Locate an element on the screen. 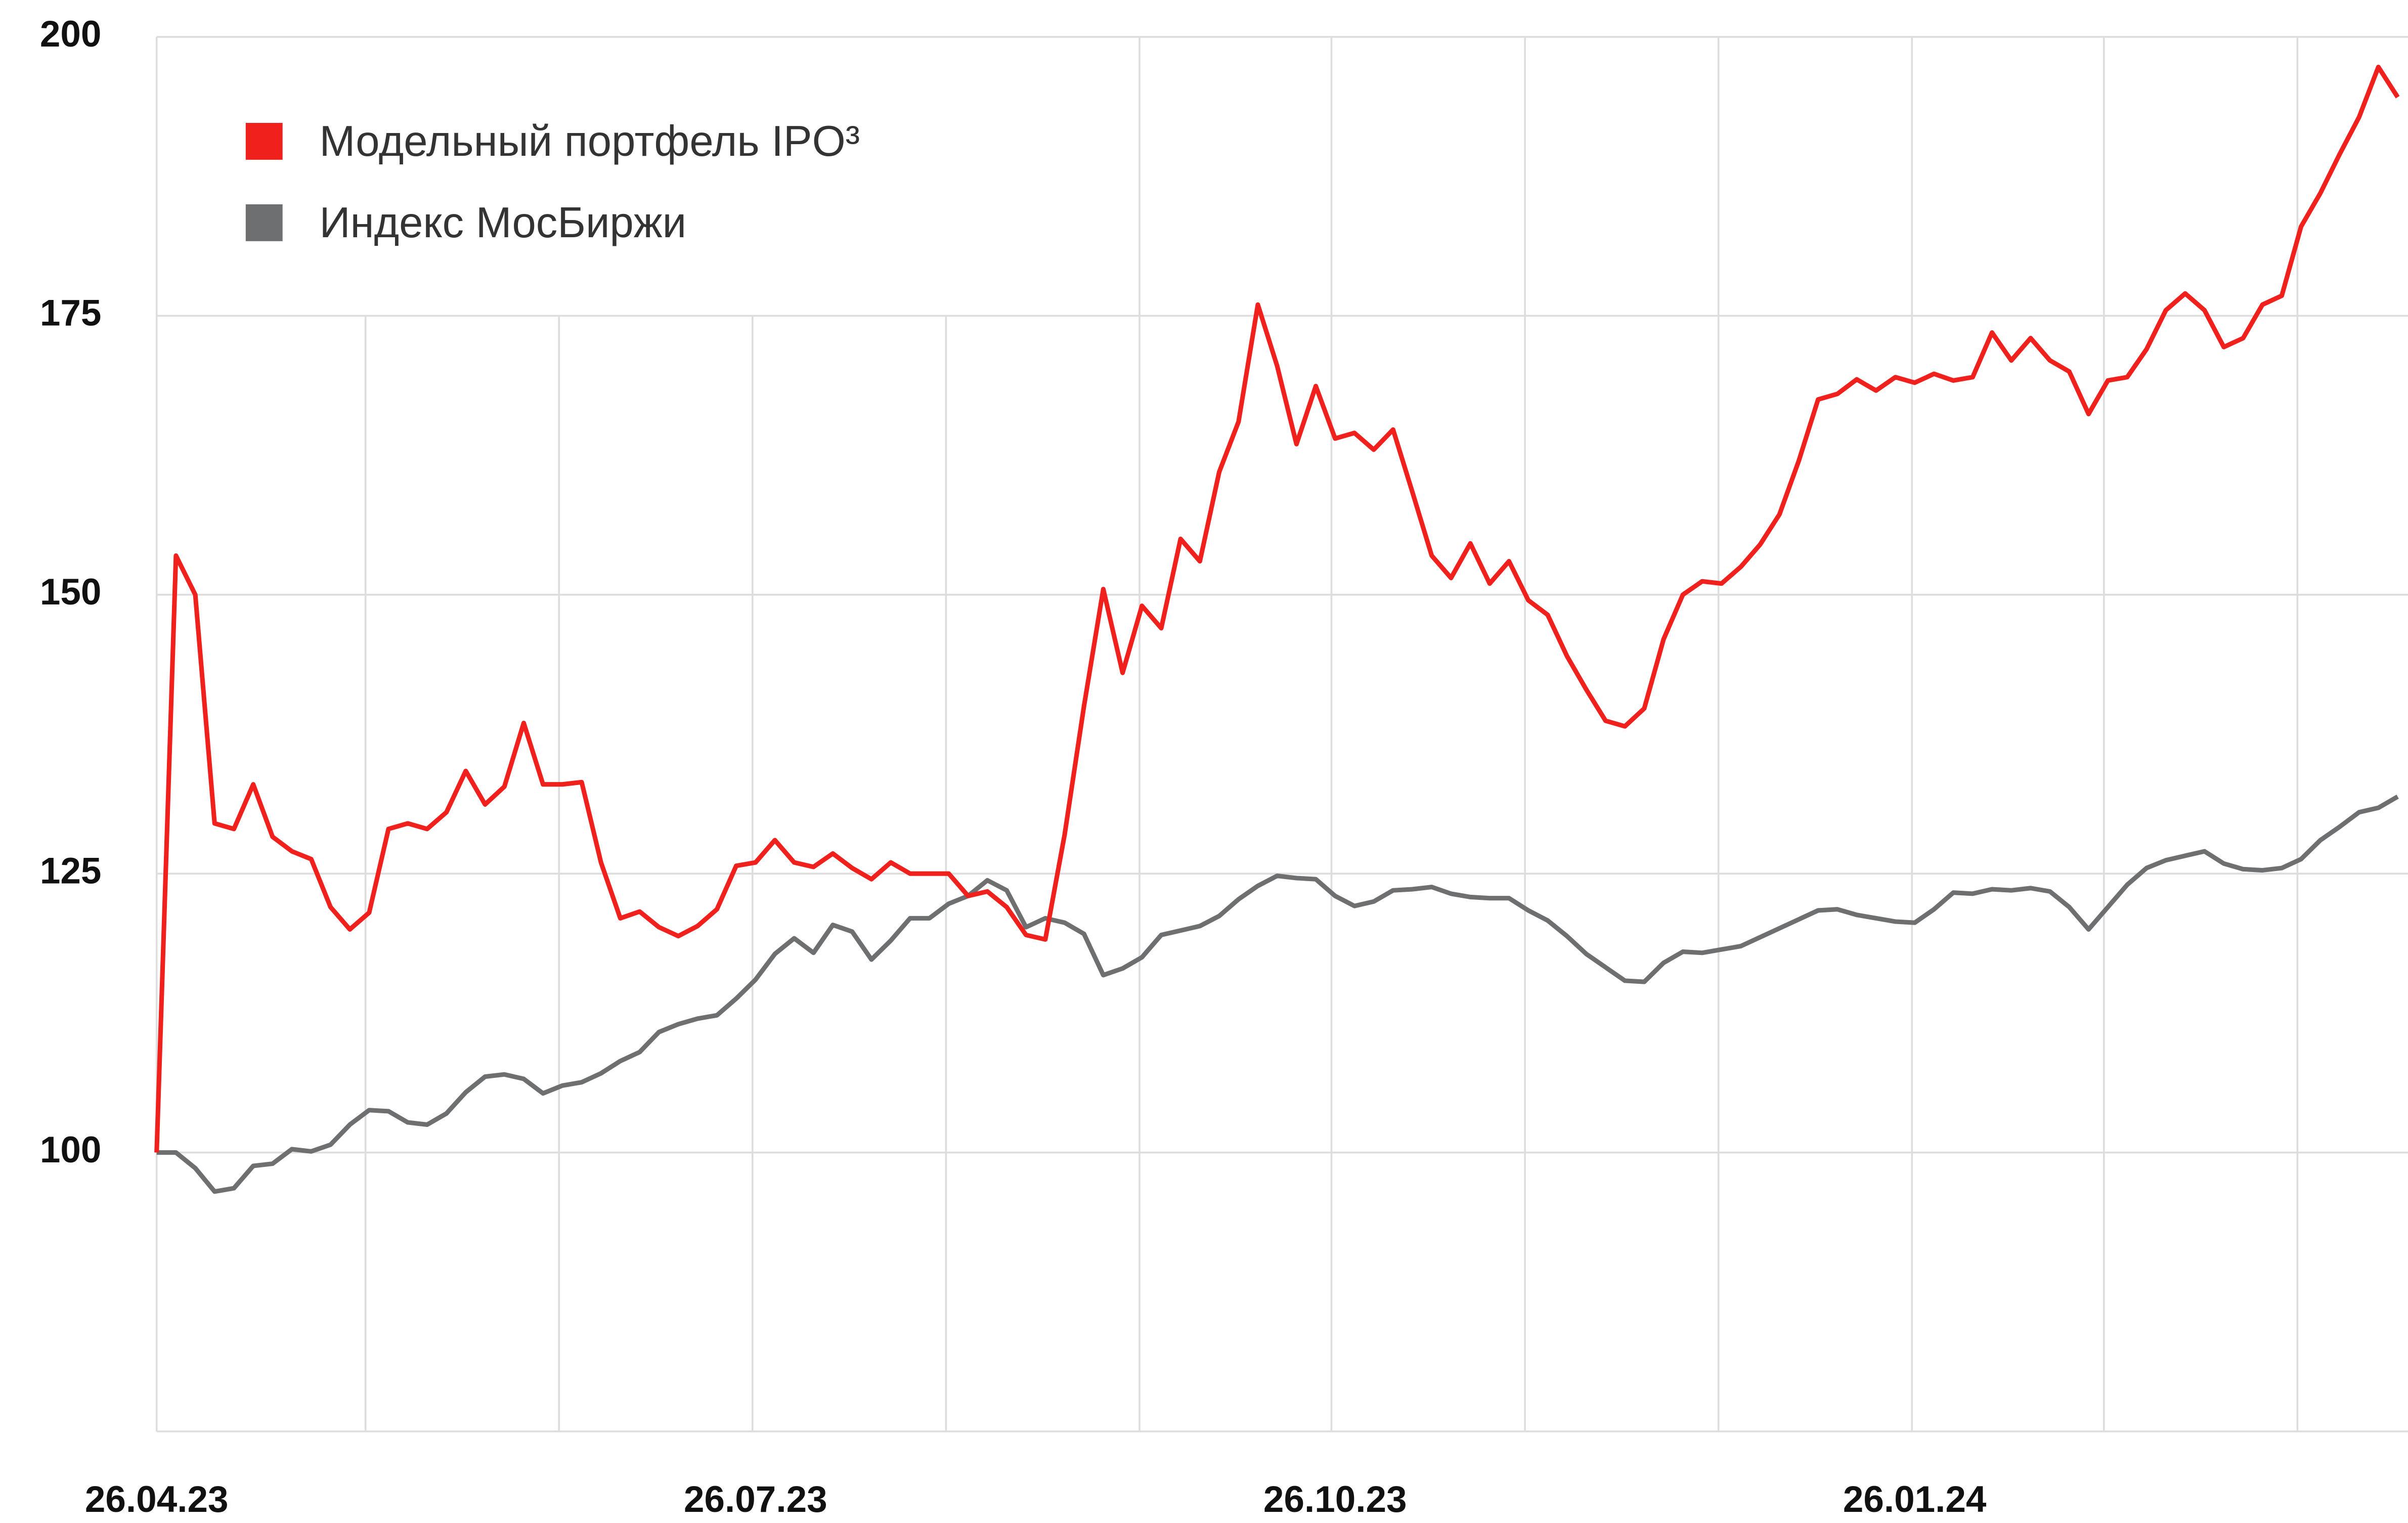 The height and width of the screenshot is (1523, 2408). y-tick-label: 100 is located at coordinates (71, 1149).